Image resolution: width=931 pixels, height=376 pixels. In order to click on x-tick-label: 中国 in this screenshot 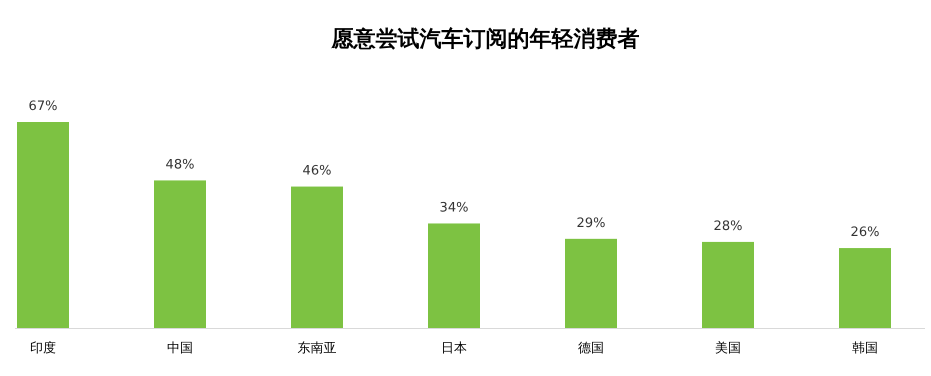, I will do `click(180, 348)`.